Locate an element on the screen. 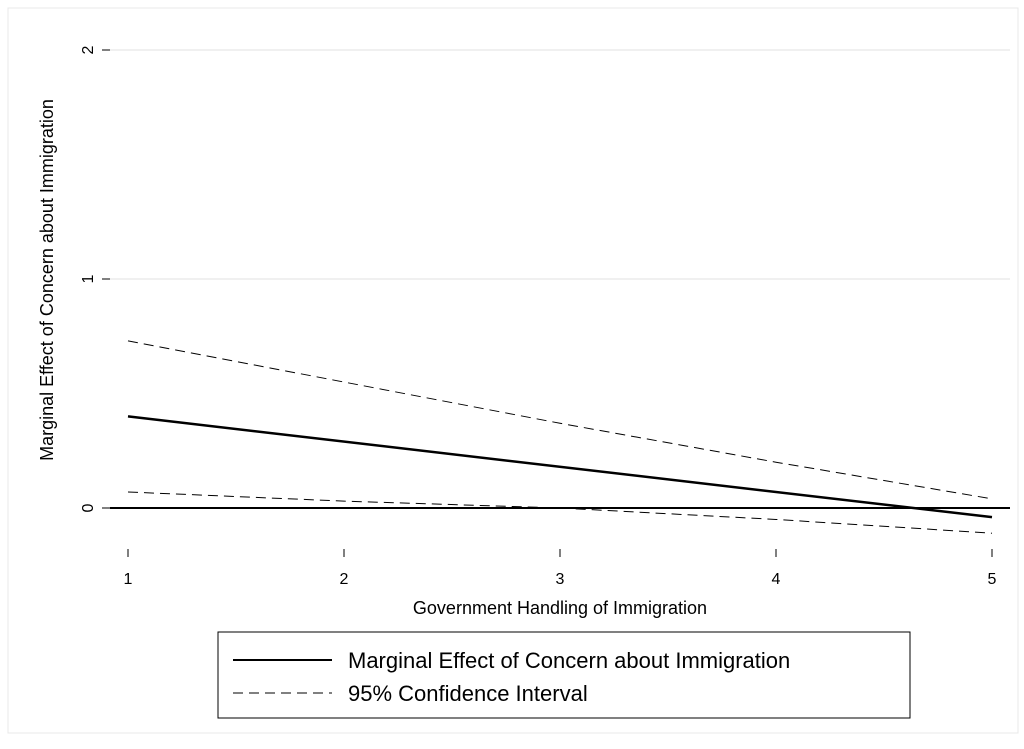  x-axis: 1 2 3 4 5 is located at coordinates (560, 568).